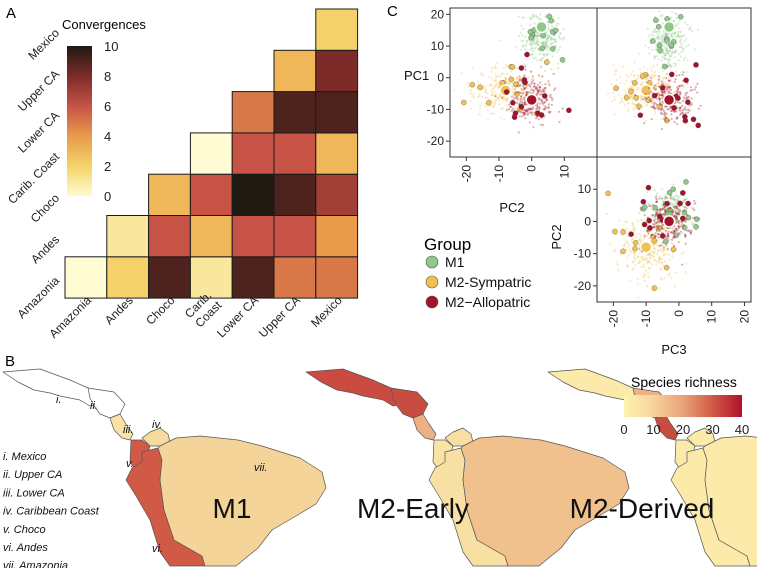  I want to click on group-centroid, so click(646, 247).